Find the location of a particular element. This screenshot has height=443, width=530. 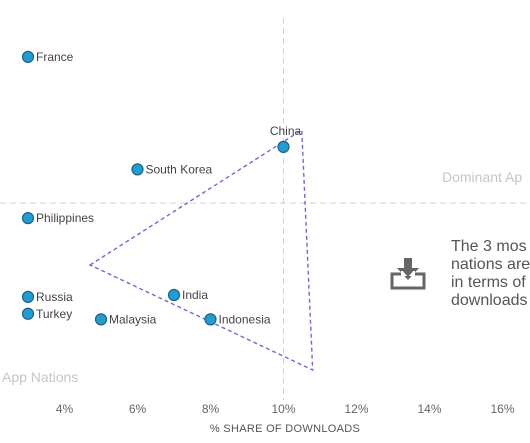

x-tick-label: 6% is located at coordinates (138, 409).